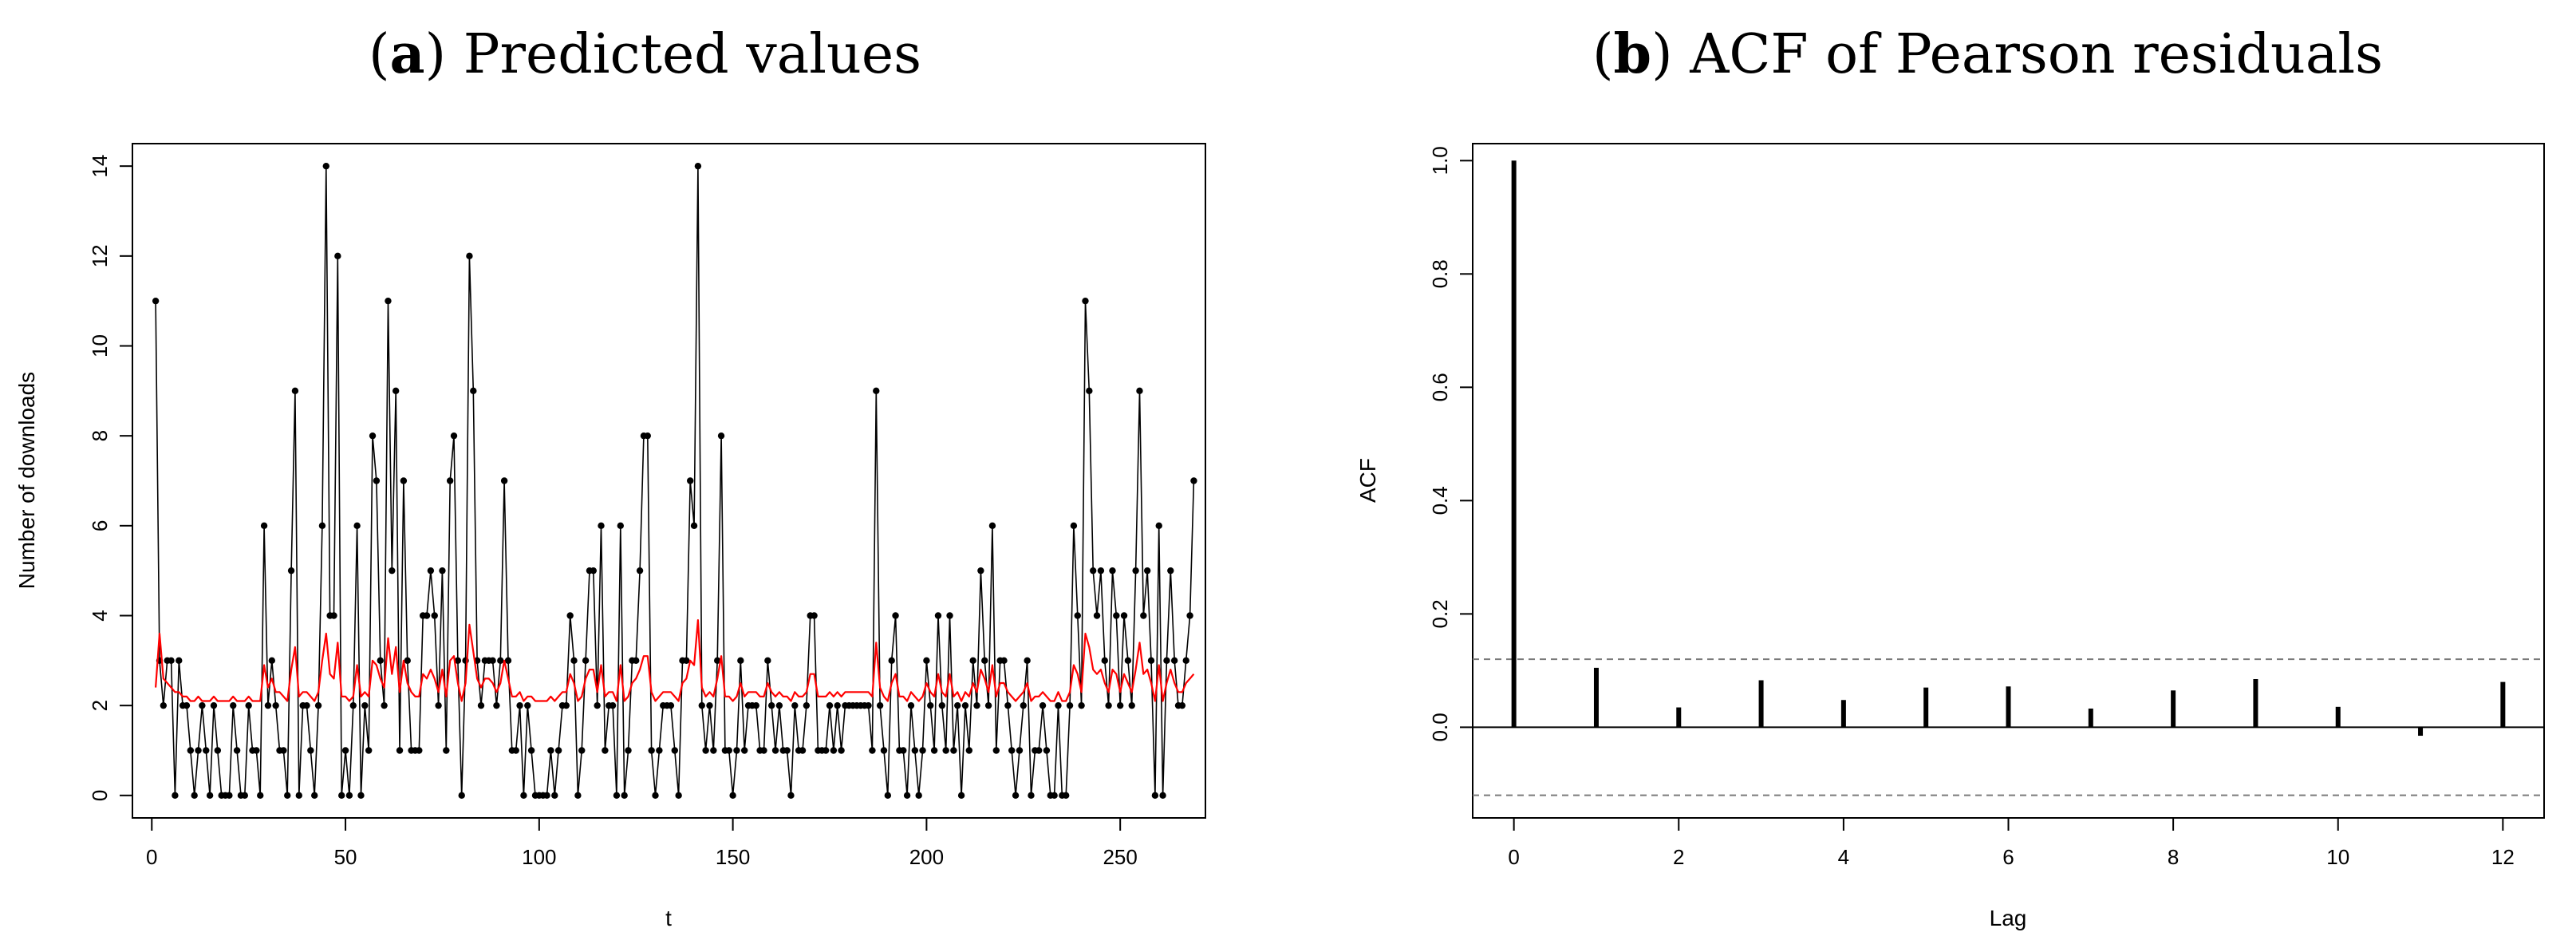  Describe the element at coordinates (26, 480) in the screenshot. I see `panel-a-y-axis-title: Number of downloads` at that location.